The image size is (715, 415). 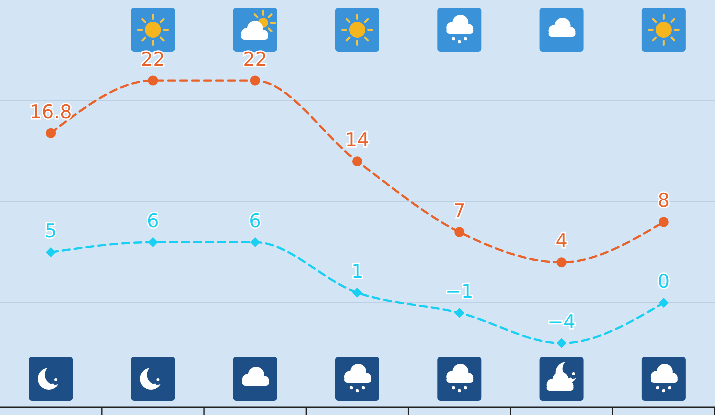 I want to click on data-label: 5, so click(x=51, y=231).